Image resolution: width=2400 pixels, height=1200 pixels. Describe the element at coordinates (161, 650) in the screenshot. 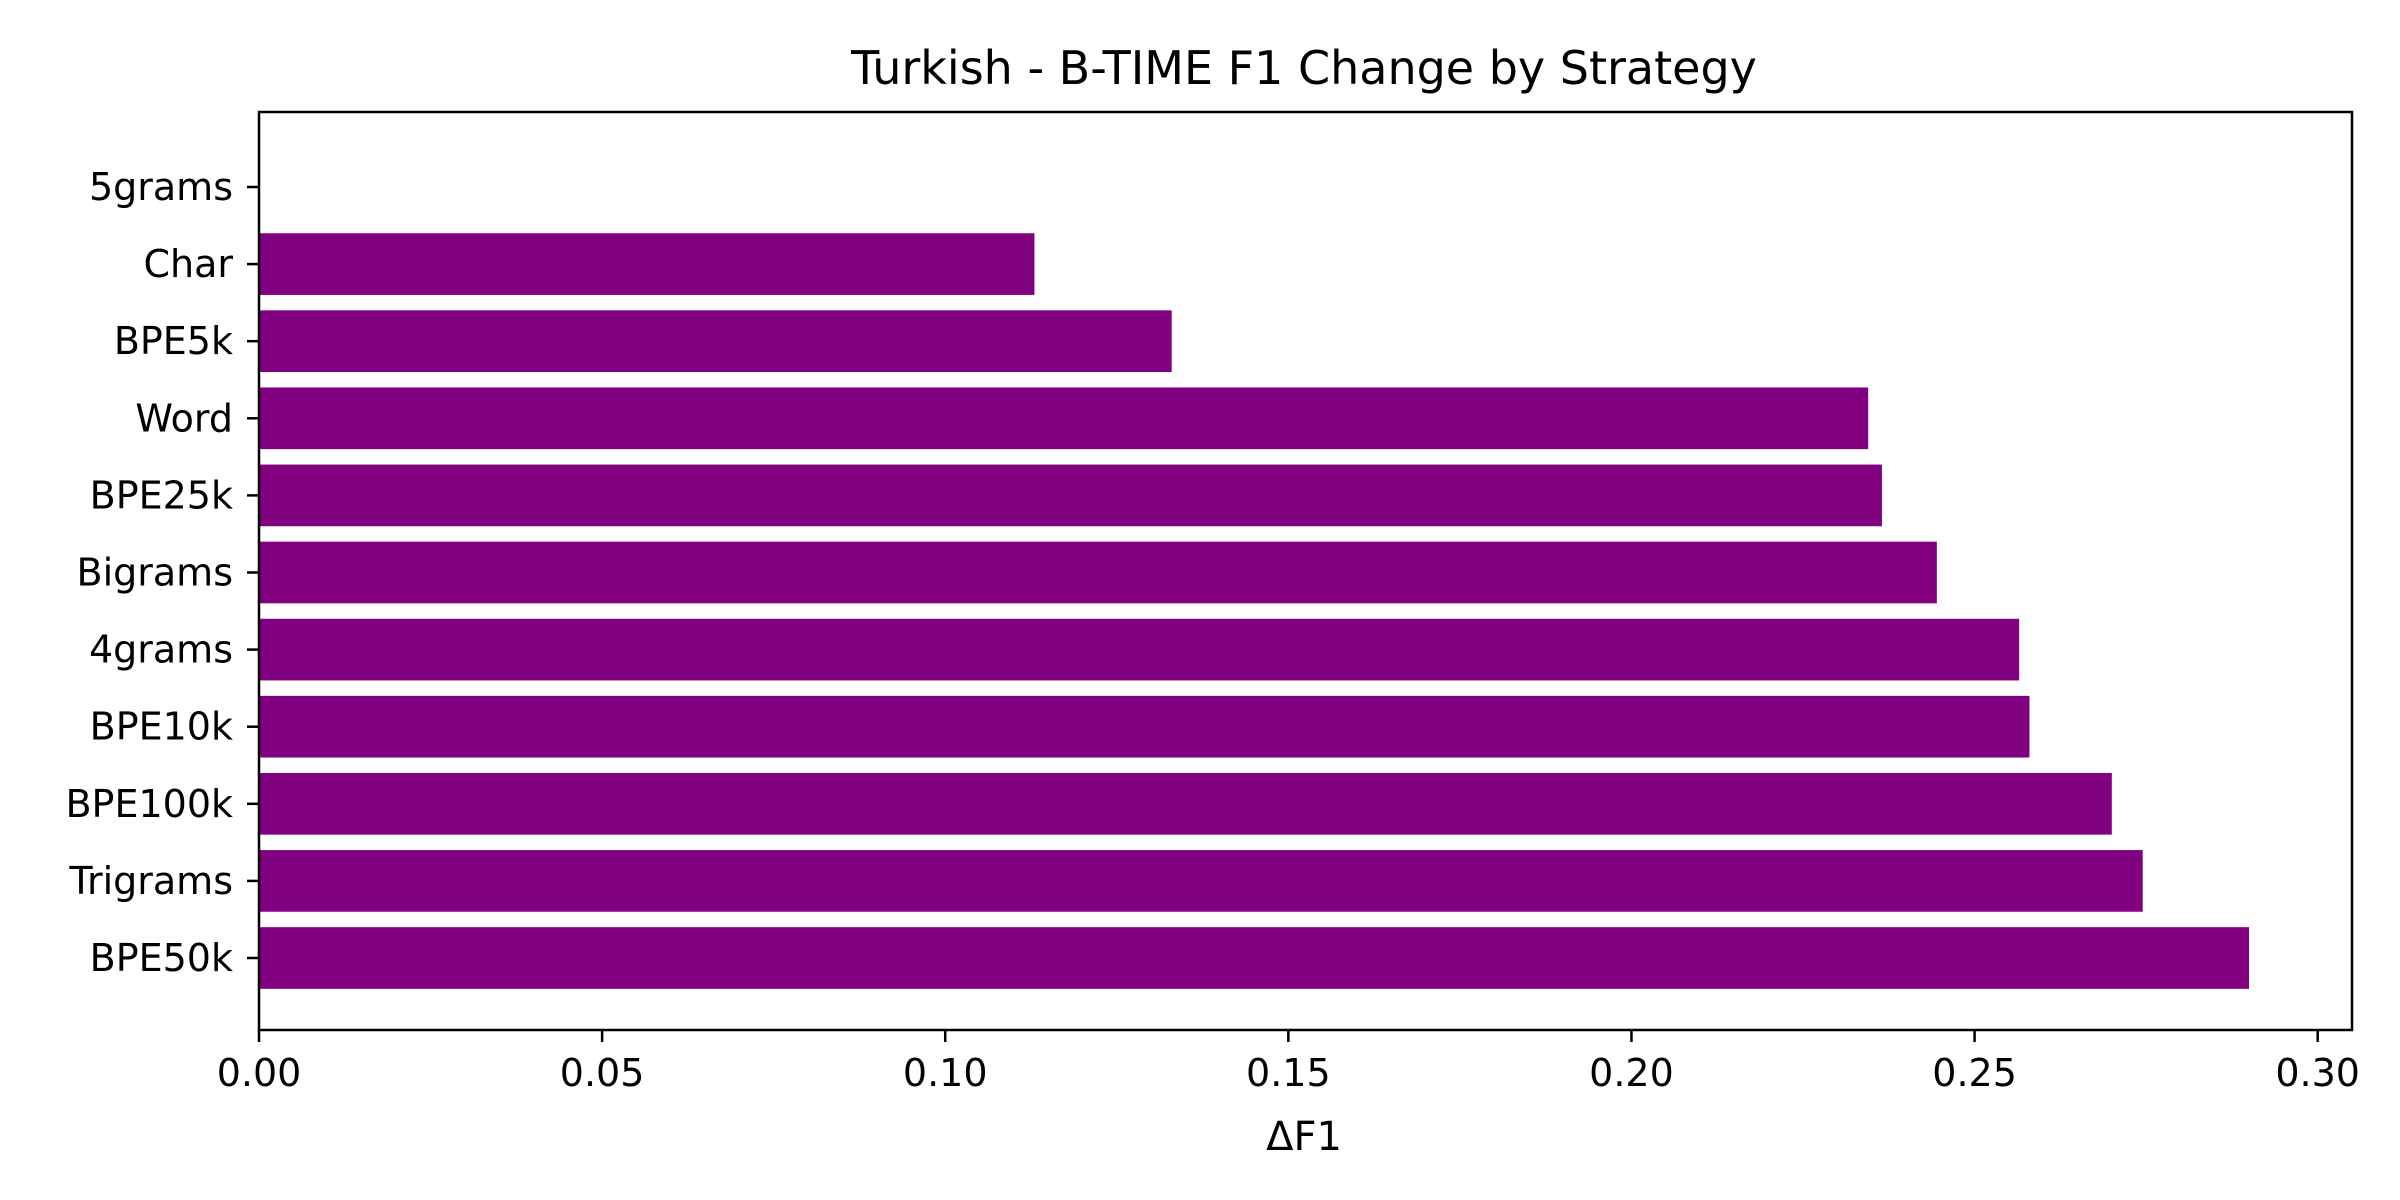

I see `y-tick-label-4grams: 4grams` at that location.